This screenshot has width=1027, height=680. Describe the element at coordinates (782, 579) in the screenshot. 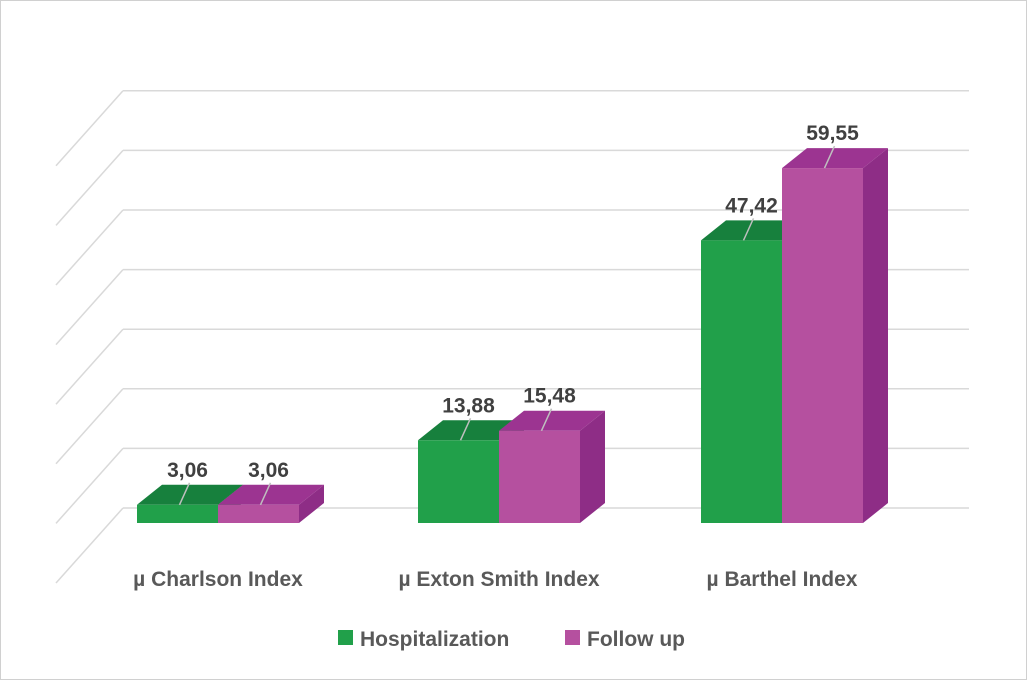

I see `category-label: µ Barthel Index` at that location.